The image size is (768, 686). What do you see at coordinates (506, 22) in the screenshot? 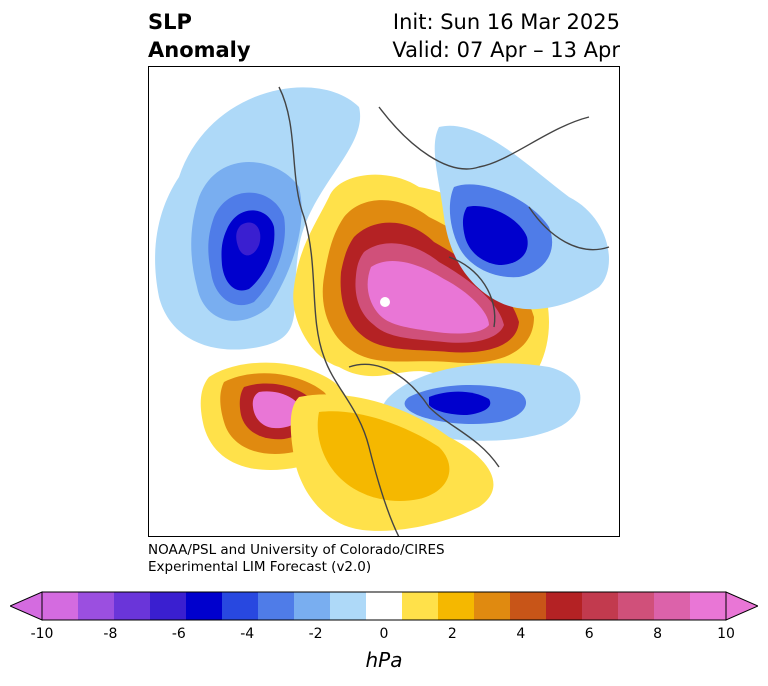
I see `init-date: Init: Sun 16 Mar 2025` at bounding box center [506, 22].